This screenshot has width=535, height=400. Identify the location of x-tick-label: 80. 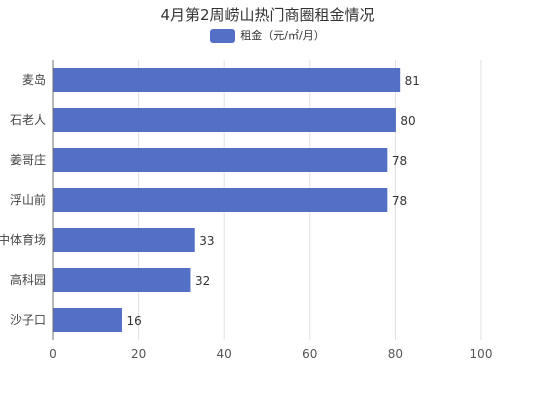
(395, 354).